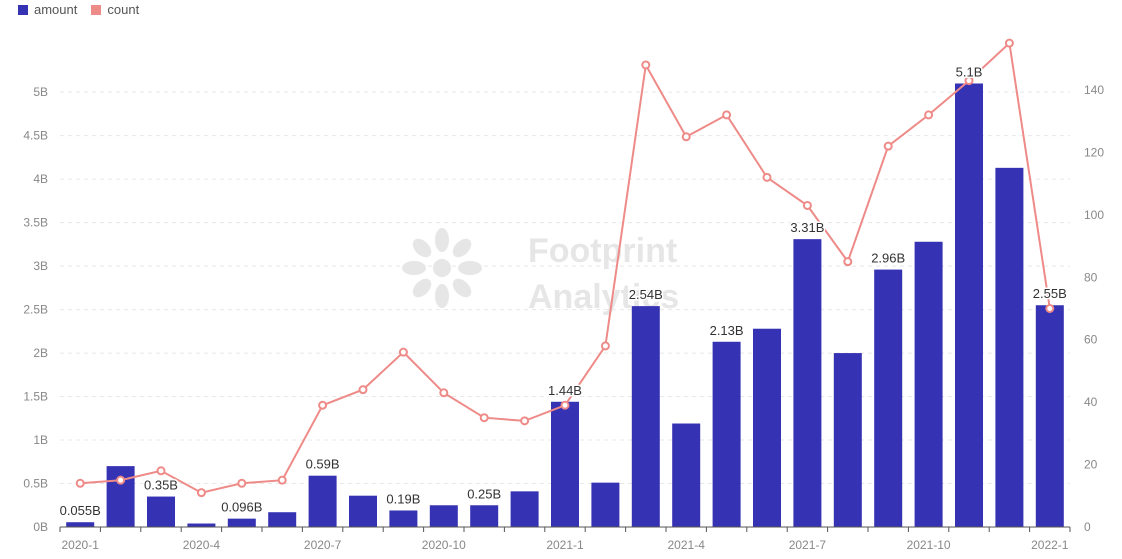 The image size is (1122, 559). What do you see at coordinates (646, 294) in the screenshot?
I see `amount-data-label: 2.54B` at bounding box center [646, 294].